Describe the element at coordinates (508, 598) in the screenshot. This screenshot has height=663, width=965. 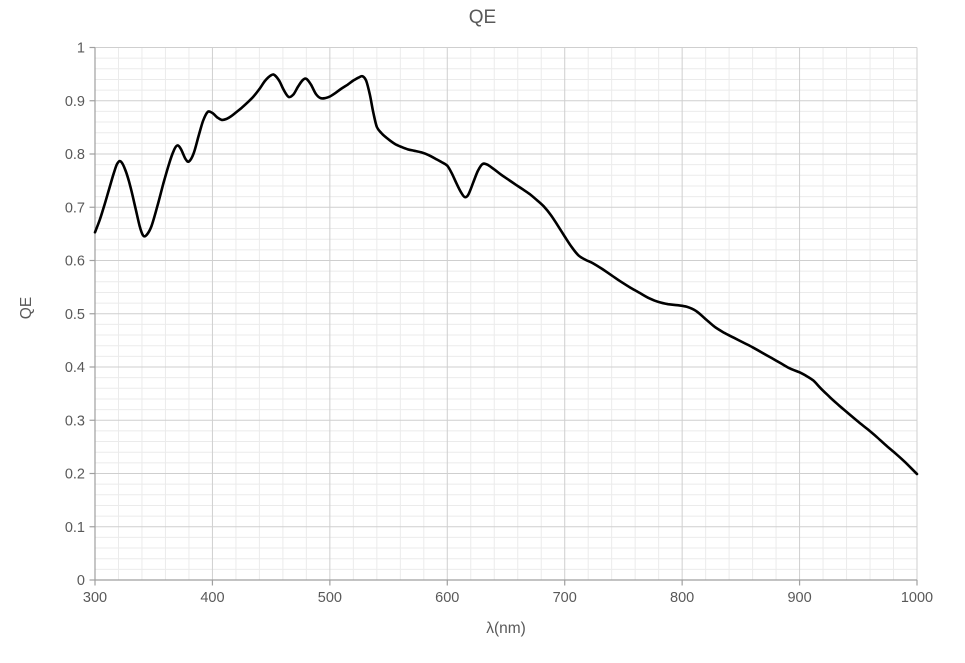
I see `x-tick-labels: 300 400 500 600 700 800 900 1000` at that location.